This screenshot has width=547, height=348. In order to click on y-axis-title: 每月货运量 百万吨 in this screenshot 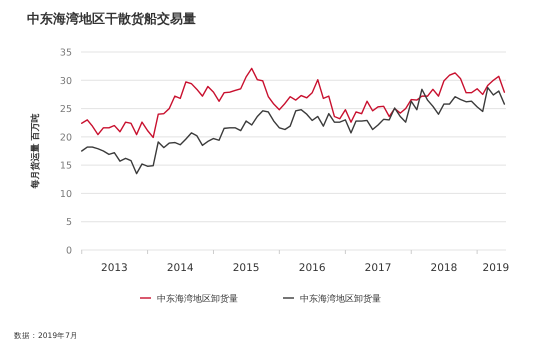, I will do `click(35, 151)`.